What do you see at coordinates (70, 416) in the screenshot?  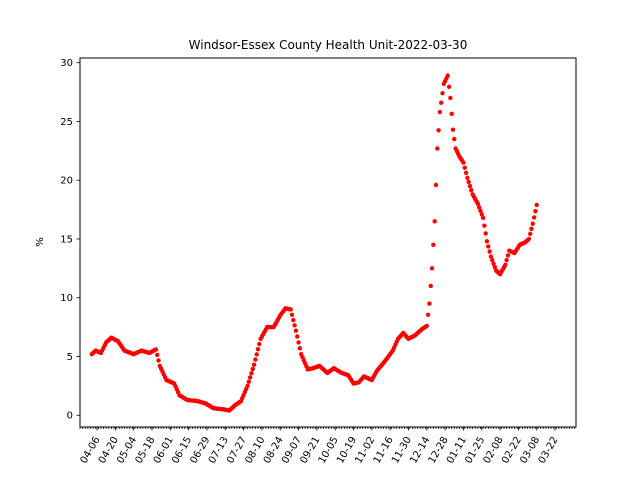 I see `y-tick-label: 0` at bounding box center [70, 416].